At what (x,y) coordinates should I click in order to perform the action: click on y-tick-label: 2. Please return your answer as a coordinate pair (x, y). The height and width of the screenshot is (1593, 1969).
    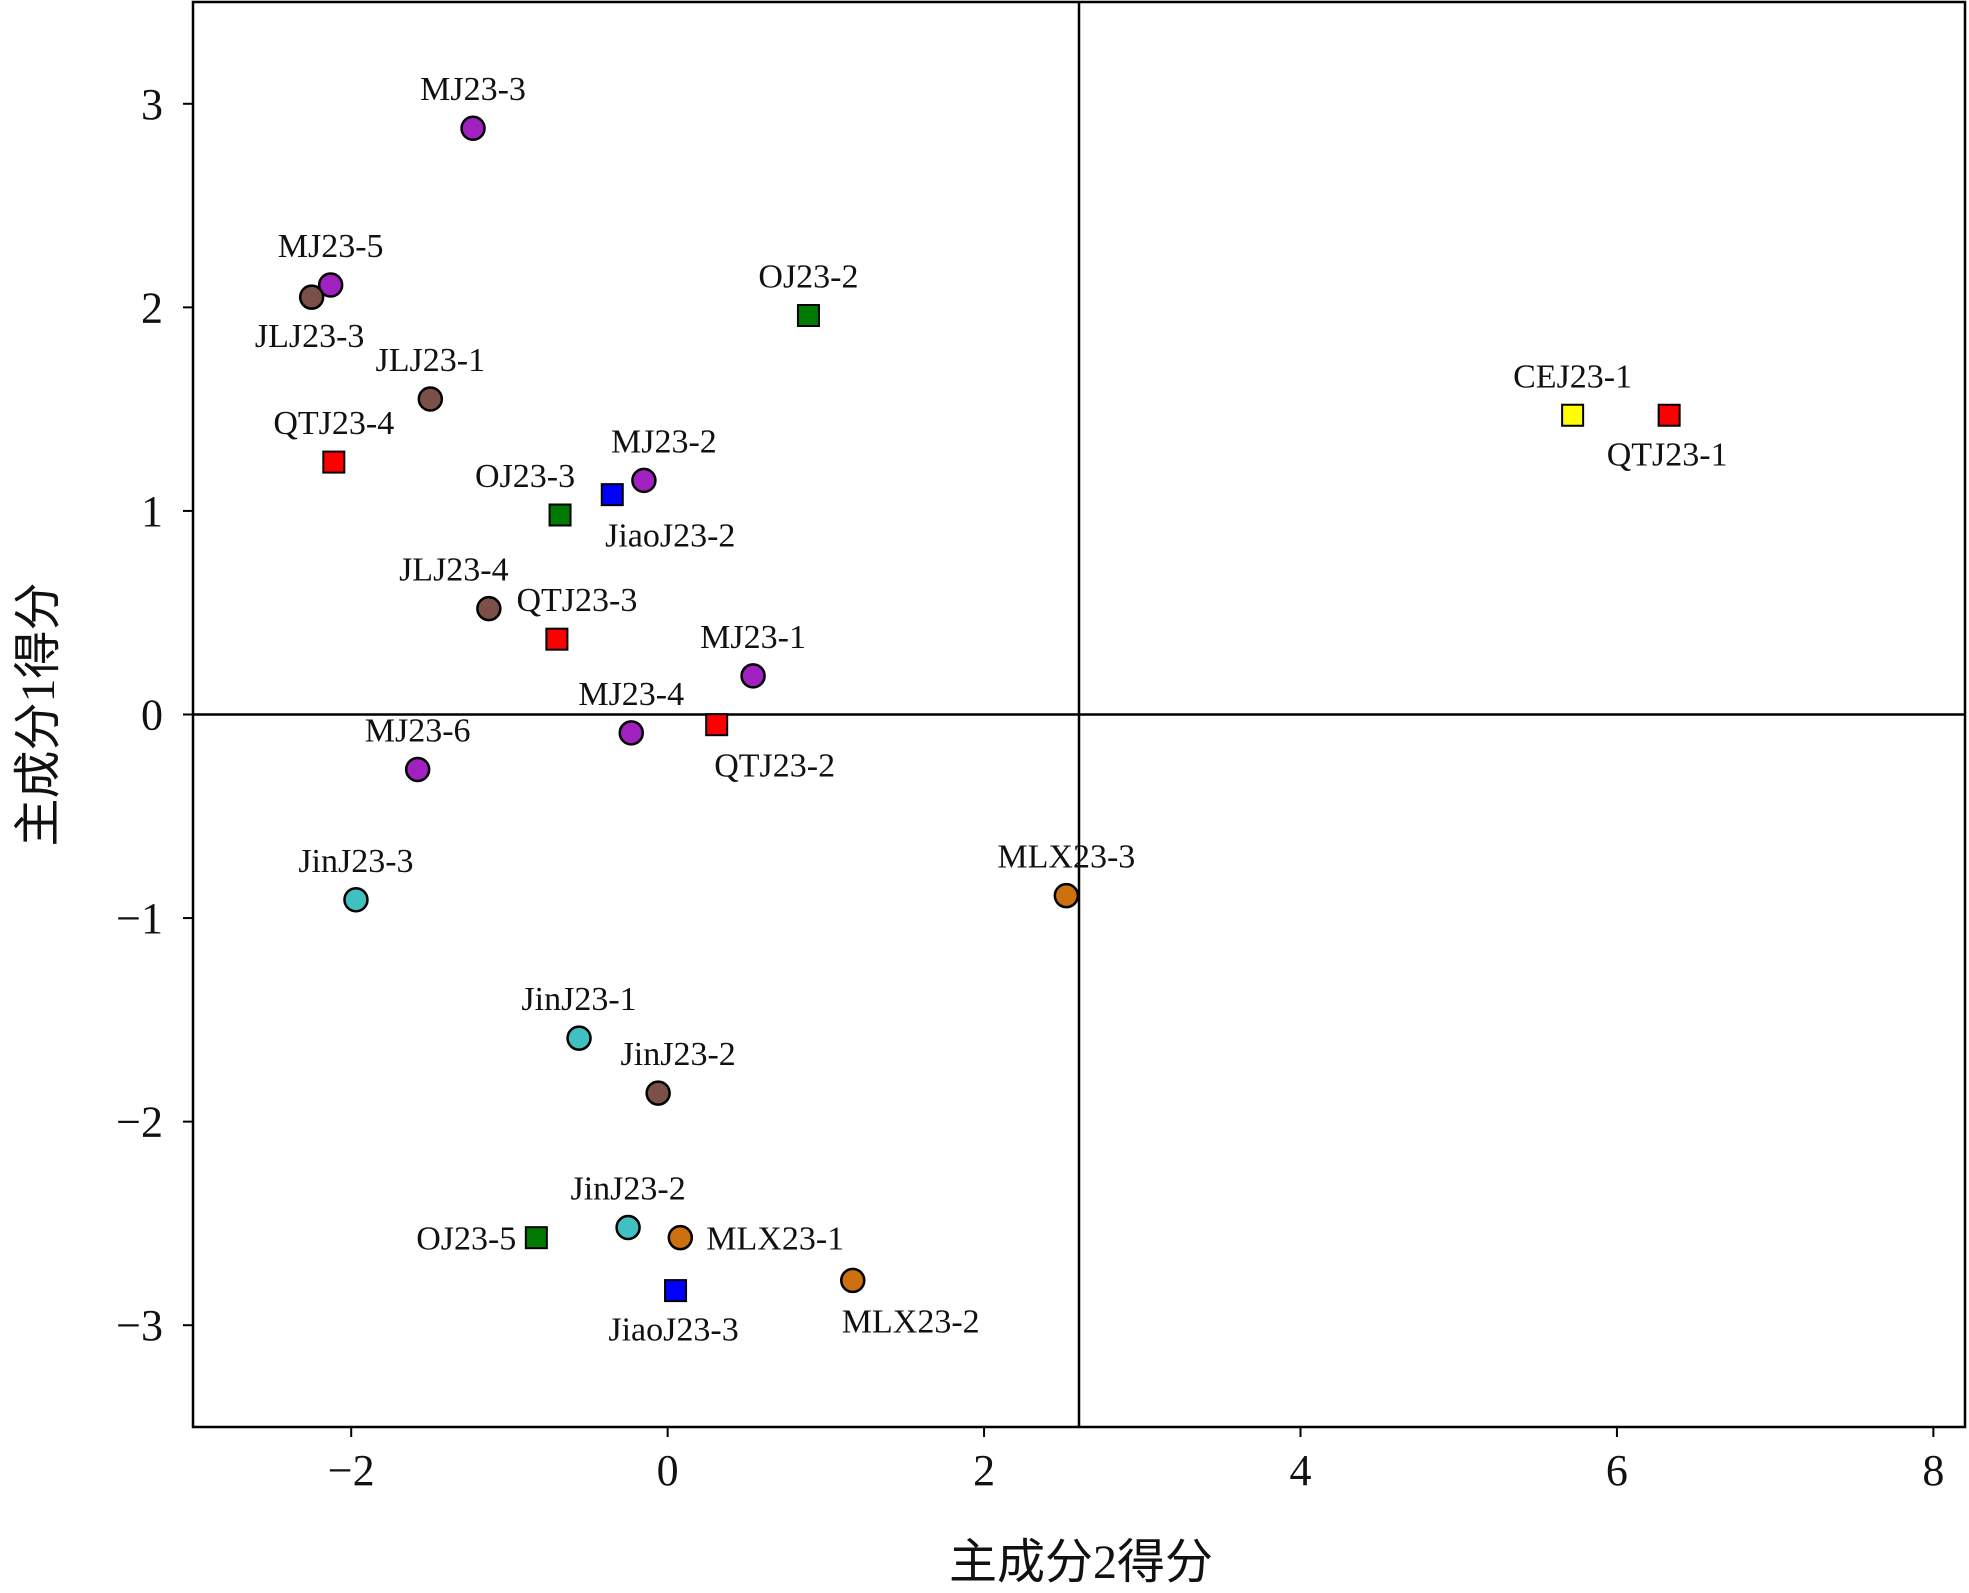
    Looking at the image, I should click on (152, 307).